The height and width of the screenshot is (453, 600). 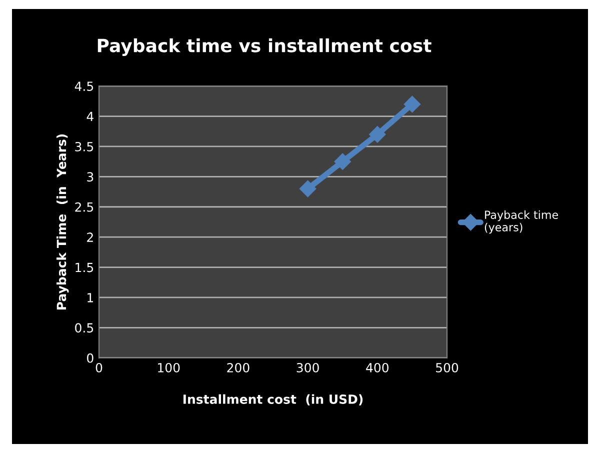 What do you see at coordinates (377, 367) in the screenshot?
I see `x-tick-label: 400` at bounding box center [377, 367].